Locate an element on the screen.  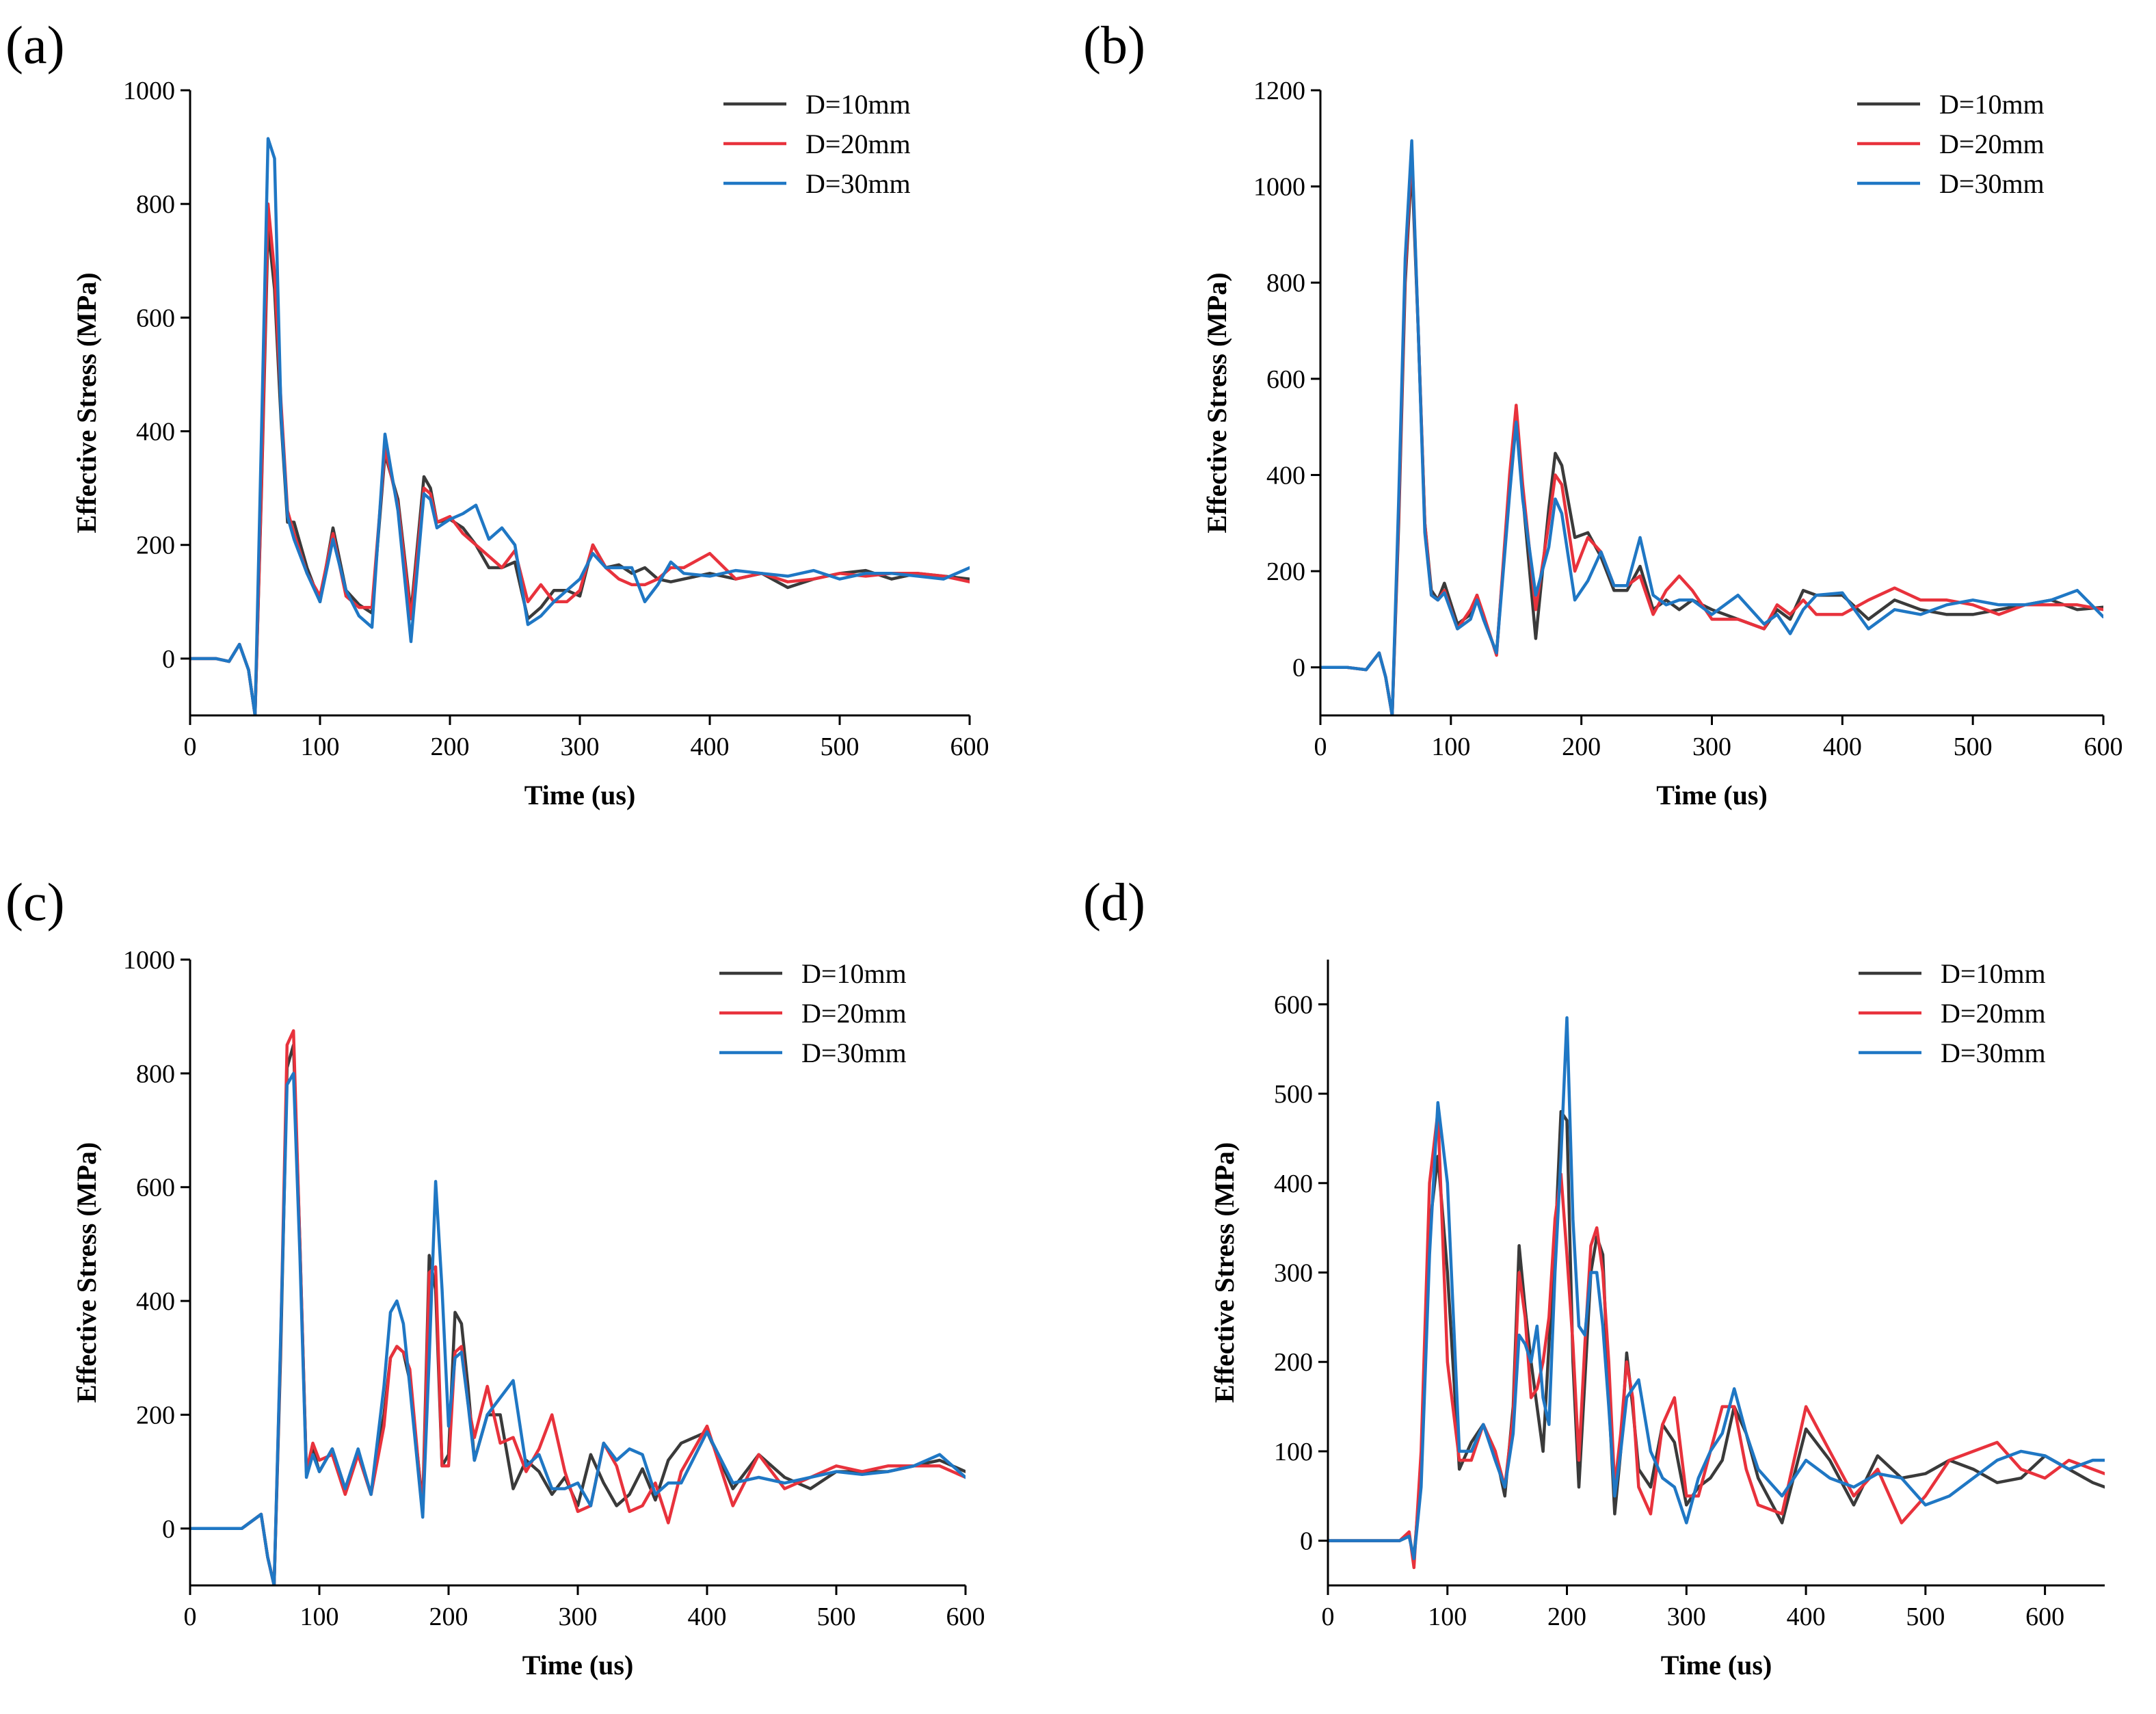
chart-b-y-tick-label: 0 is located at coordinates (1298, 668).